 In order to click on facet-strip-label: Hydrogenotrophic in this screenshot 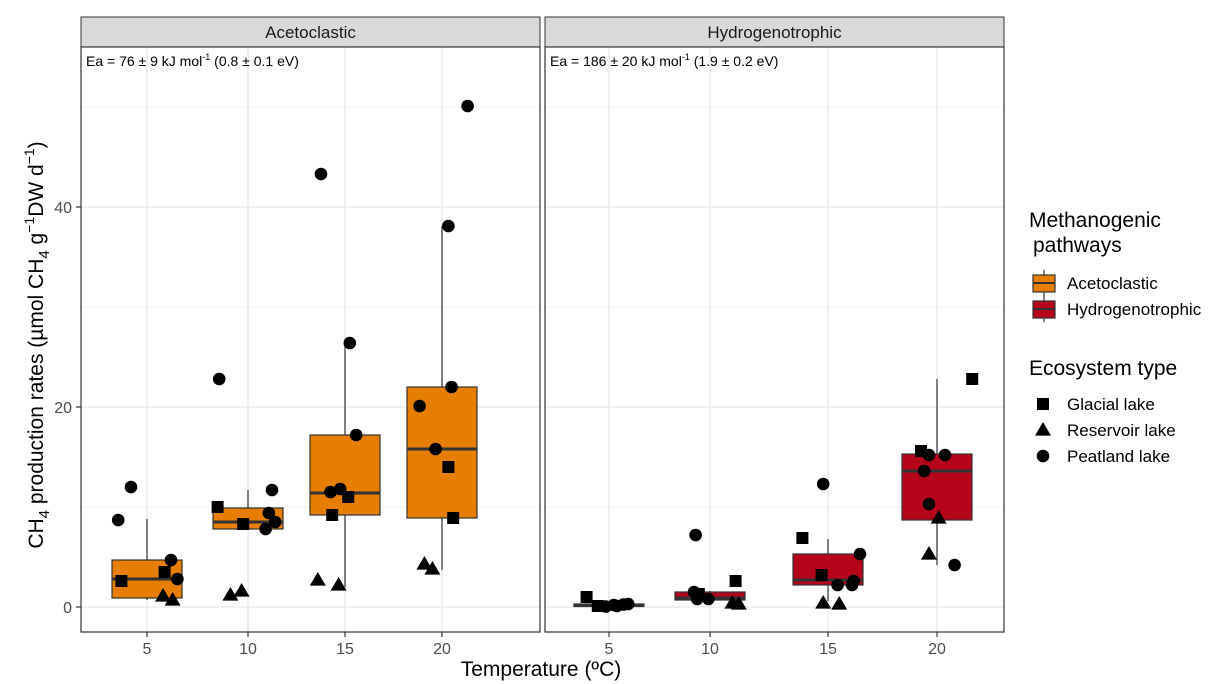, I will do `click(774, 32)`.